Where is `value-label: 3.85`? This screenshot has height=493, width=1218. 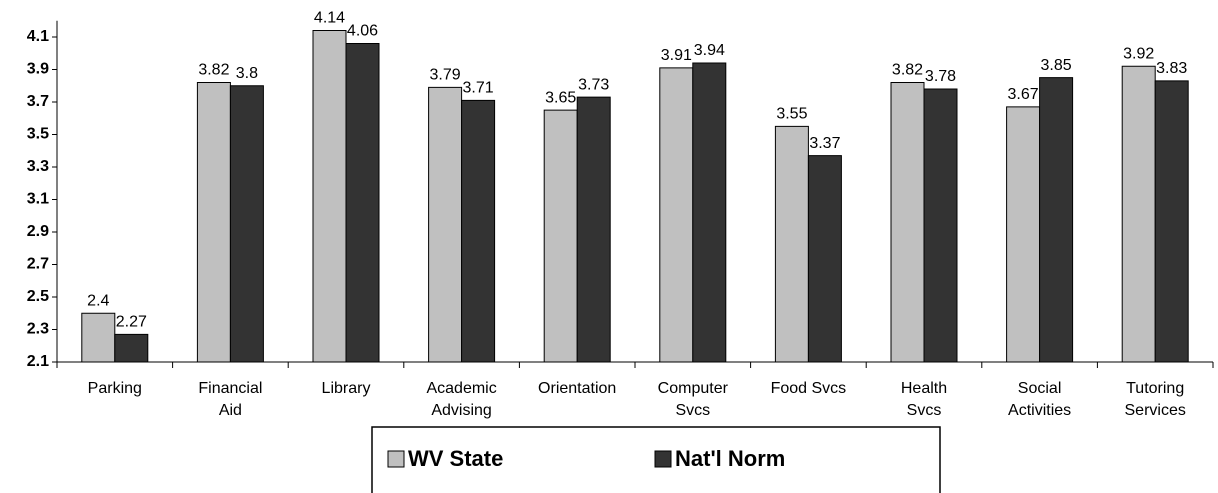
value-label: 3.85 is located at coordinates (1056, 65).